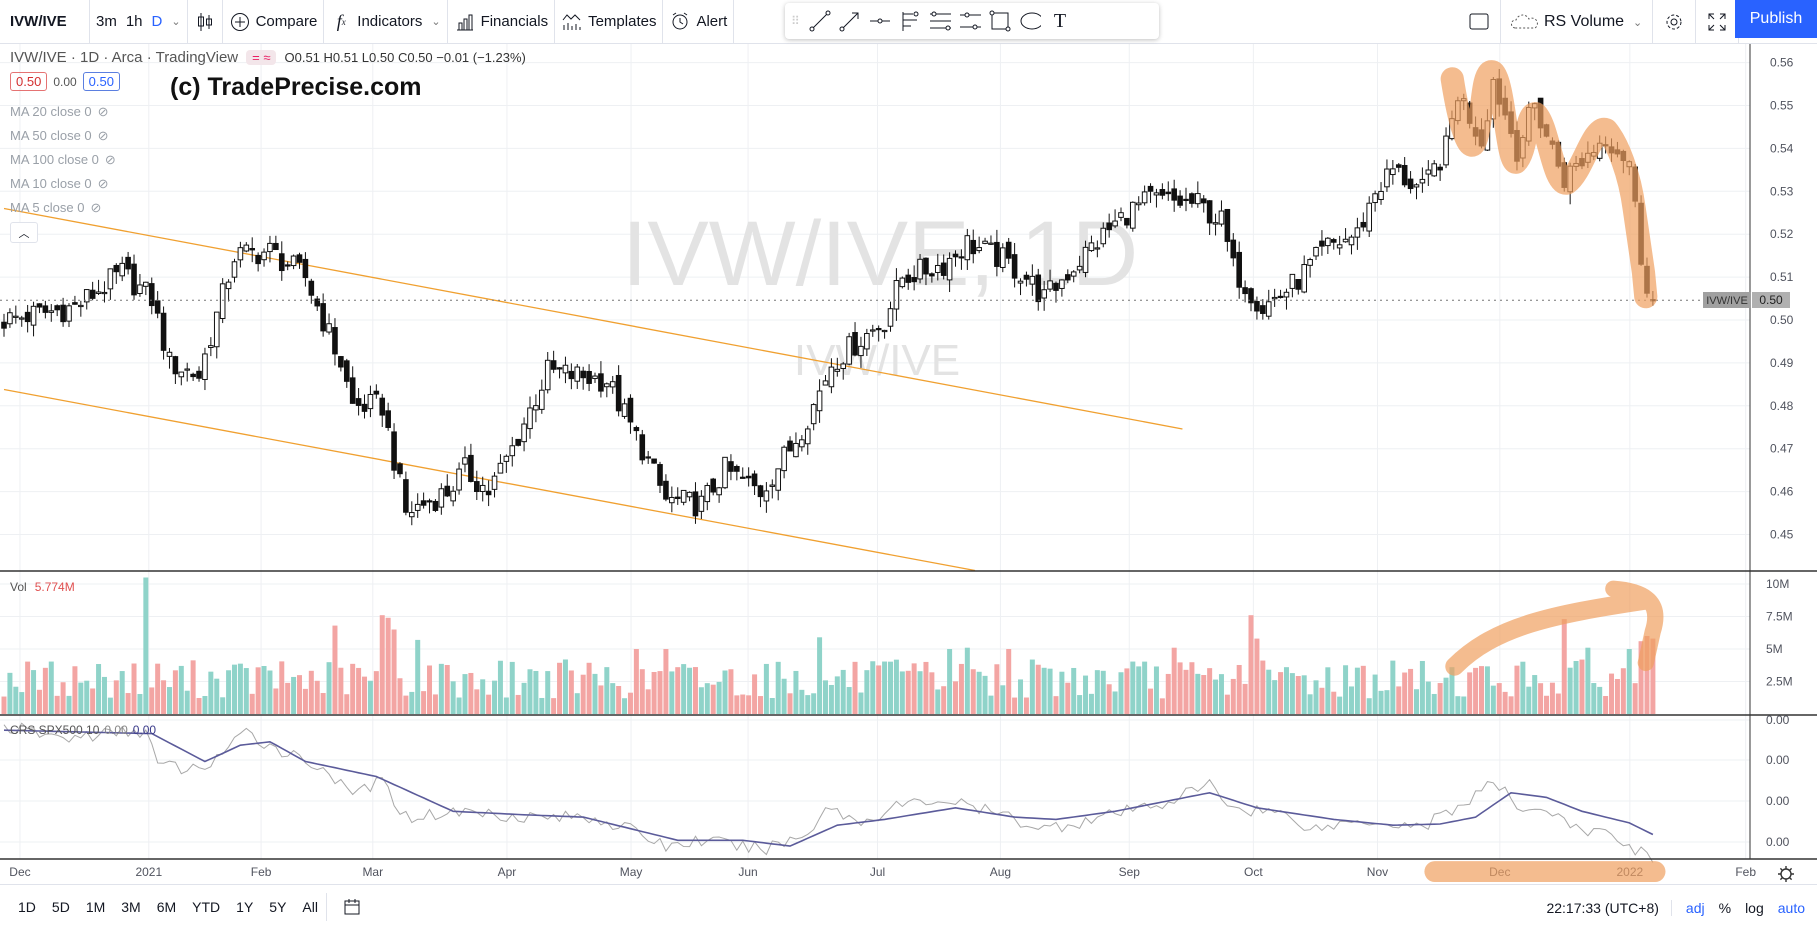 The height and width of the screenshot is (930, 1817). I want to click on legend-toggle-pill: = ≈, so click(261, 57).